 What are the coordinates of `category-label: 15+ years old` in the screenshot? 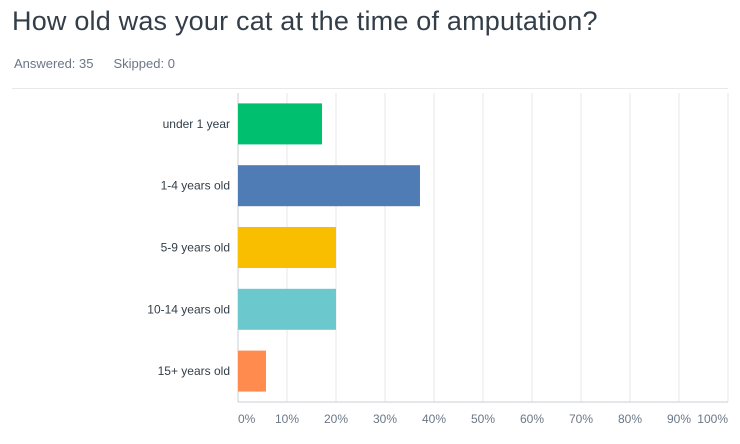 It's located at (194, 371).